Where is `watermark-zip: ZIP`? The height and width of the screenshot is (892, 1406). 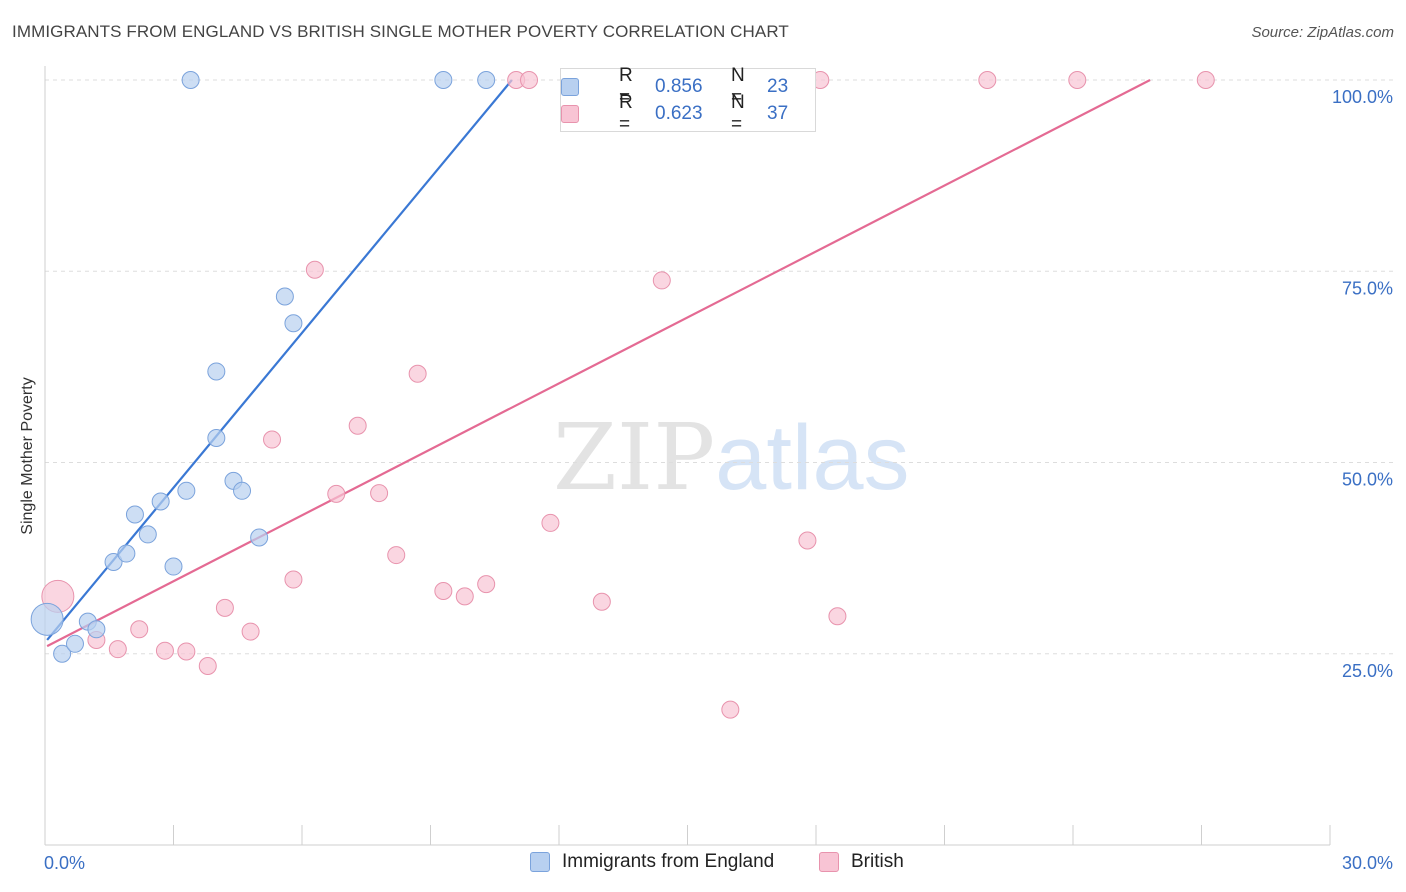
watermark-zip: ZIP is located at coordinates (634, 457).